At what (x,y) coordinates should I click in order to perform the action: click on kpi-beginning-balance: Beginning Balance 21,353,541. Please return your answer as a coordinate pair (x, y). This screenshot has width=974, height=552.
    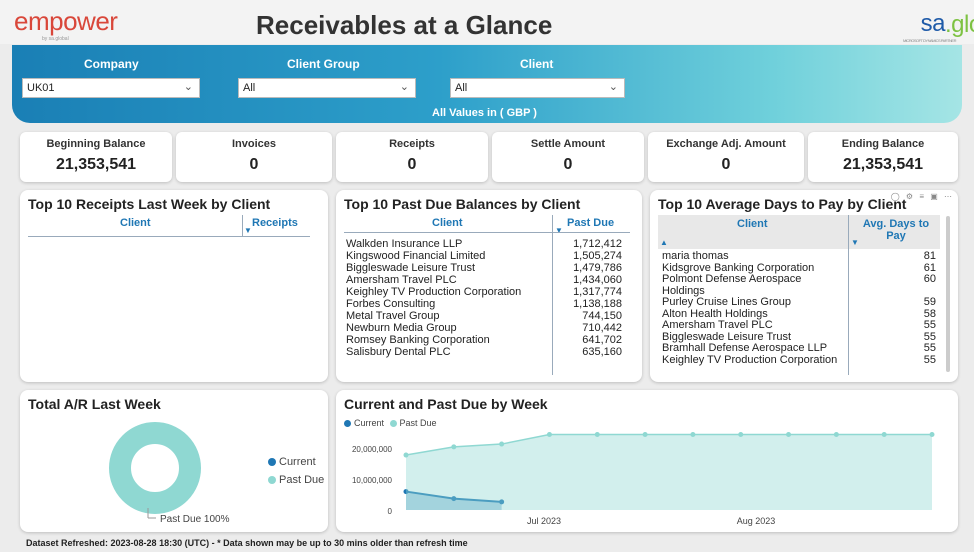
    Looking at the image, I should click on (96, 157).